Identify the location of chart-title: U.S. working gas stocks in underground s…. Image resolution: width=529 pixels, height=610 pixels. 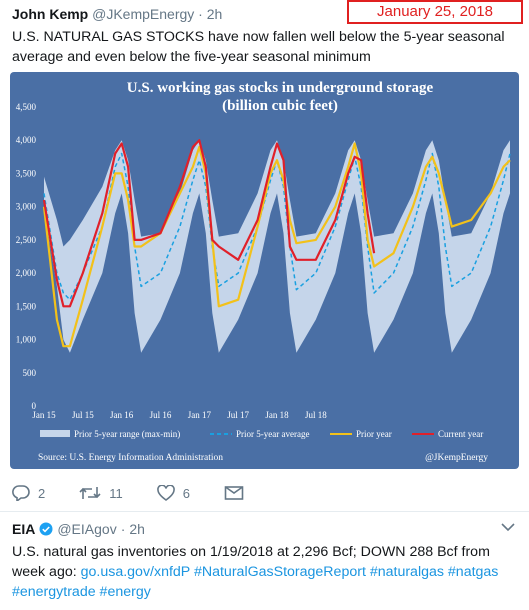
(280, 88).